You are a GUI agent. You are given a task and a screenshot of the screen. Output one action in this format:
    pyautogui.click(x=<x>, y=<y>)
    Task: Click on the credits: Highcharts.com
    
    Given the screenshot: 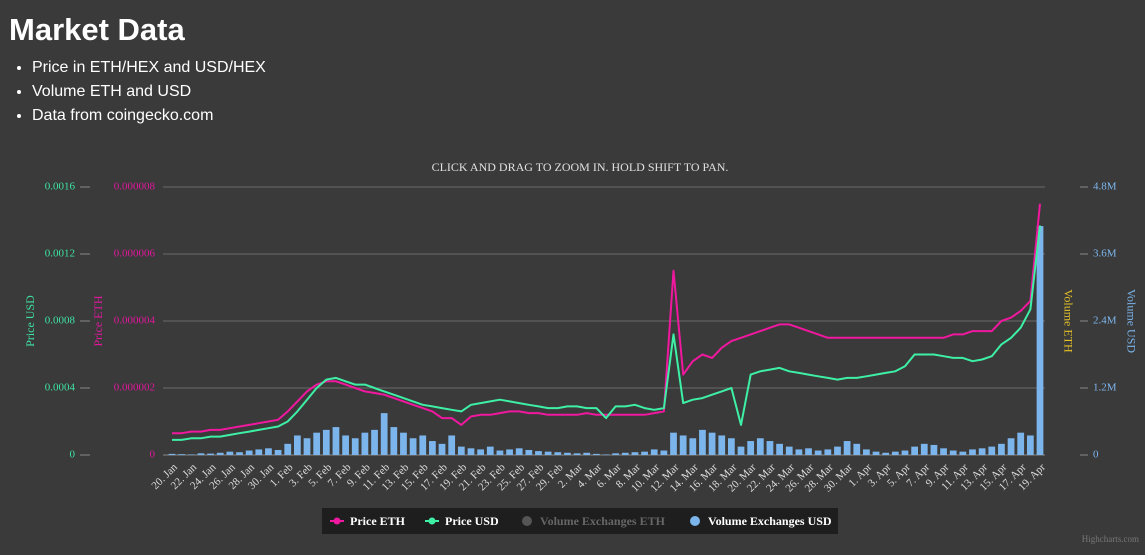 What is the action you would take?
    pyautogui.click(x=1110, y=539)
    